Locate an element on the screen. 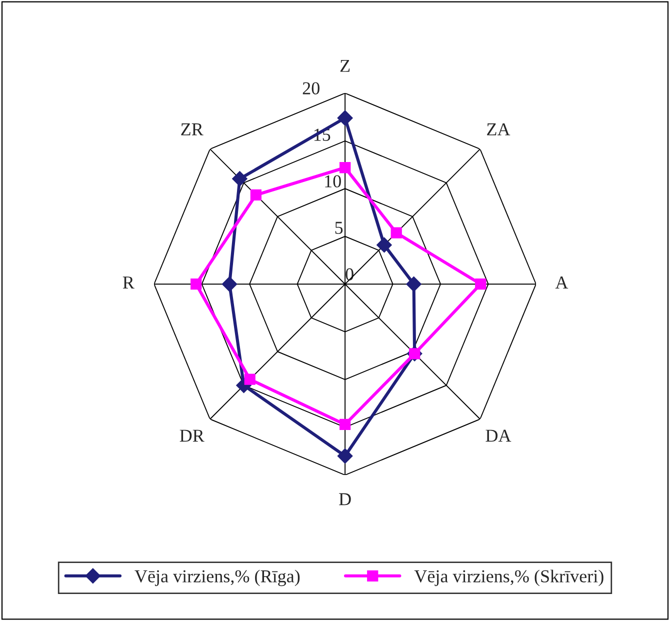 The image size is (670, 621). spoke-label: A is located at coordinates (561, 282).